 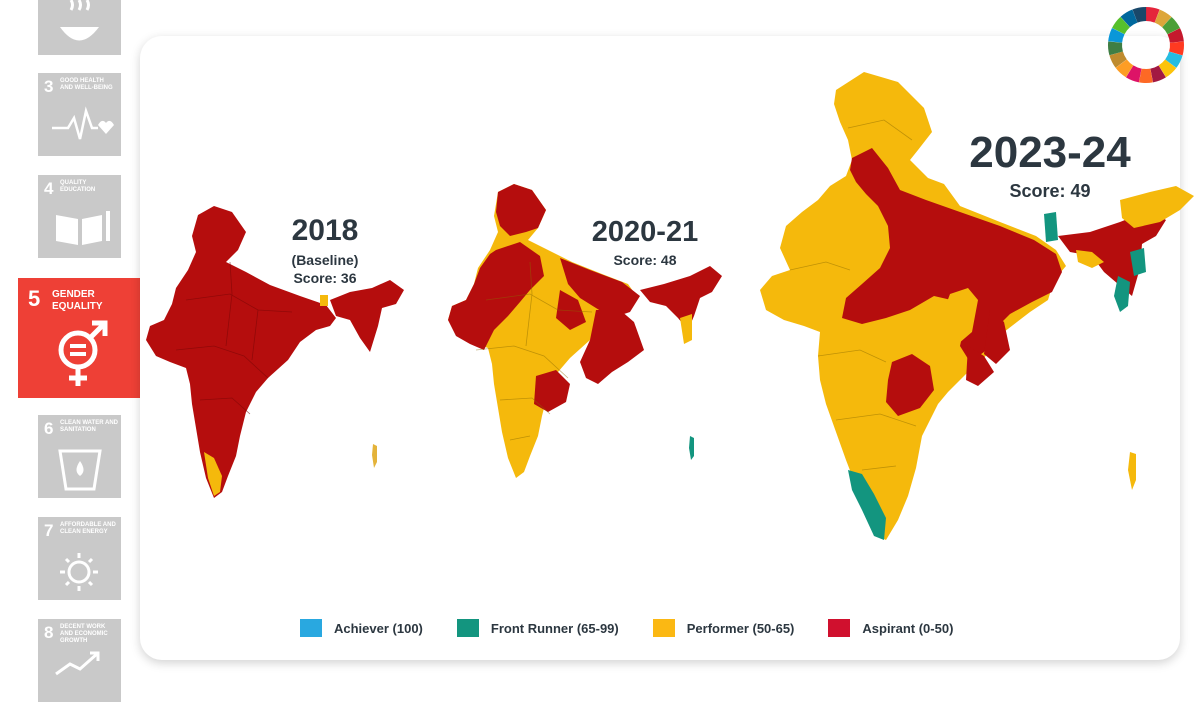 I want to click on map-subtitle-2018: (Baseline), so click(x=325, y=260).